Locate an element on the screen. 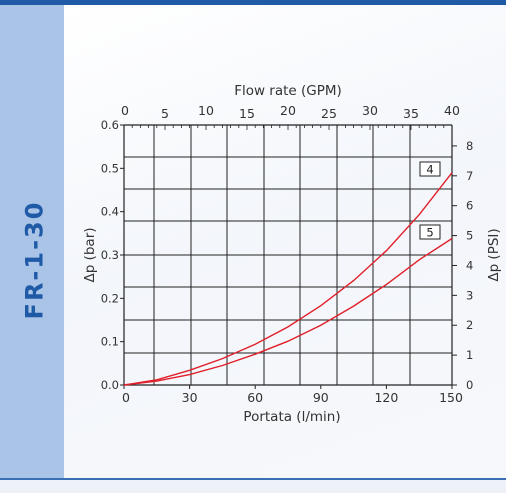 This screenshot has height=493, width=506. y-right-tick-label: 2 is located at coordinates (469, 325).